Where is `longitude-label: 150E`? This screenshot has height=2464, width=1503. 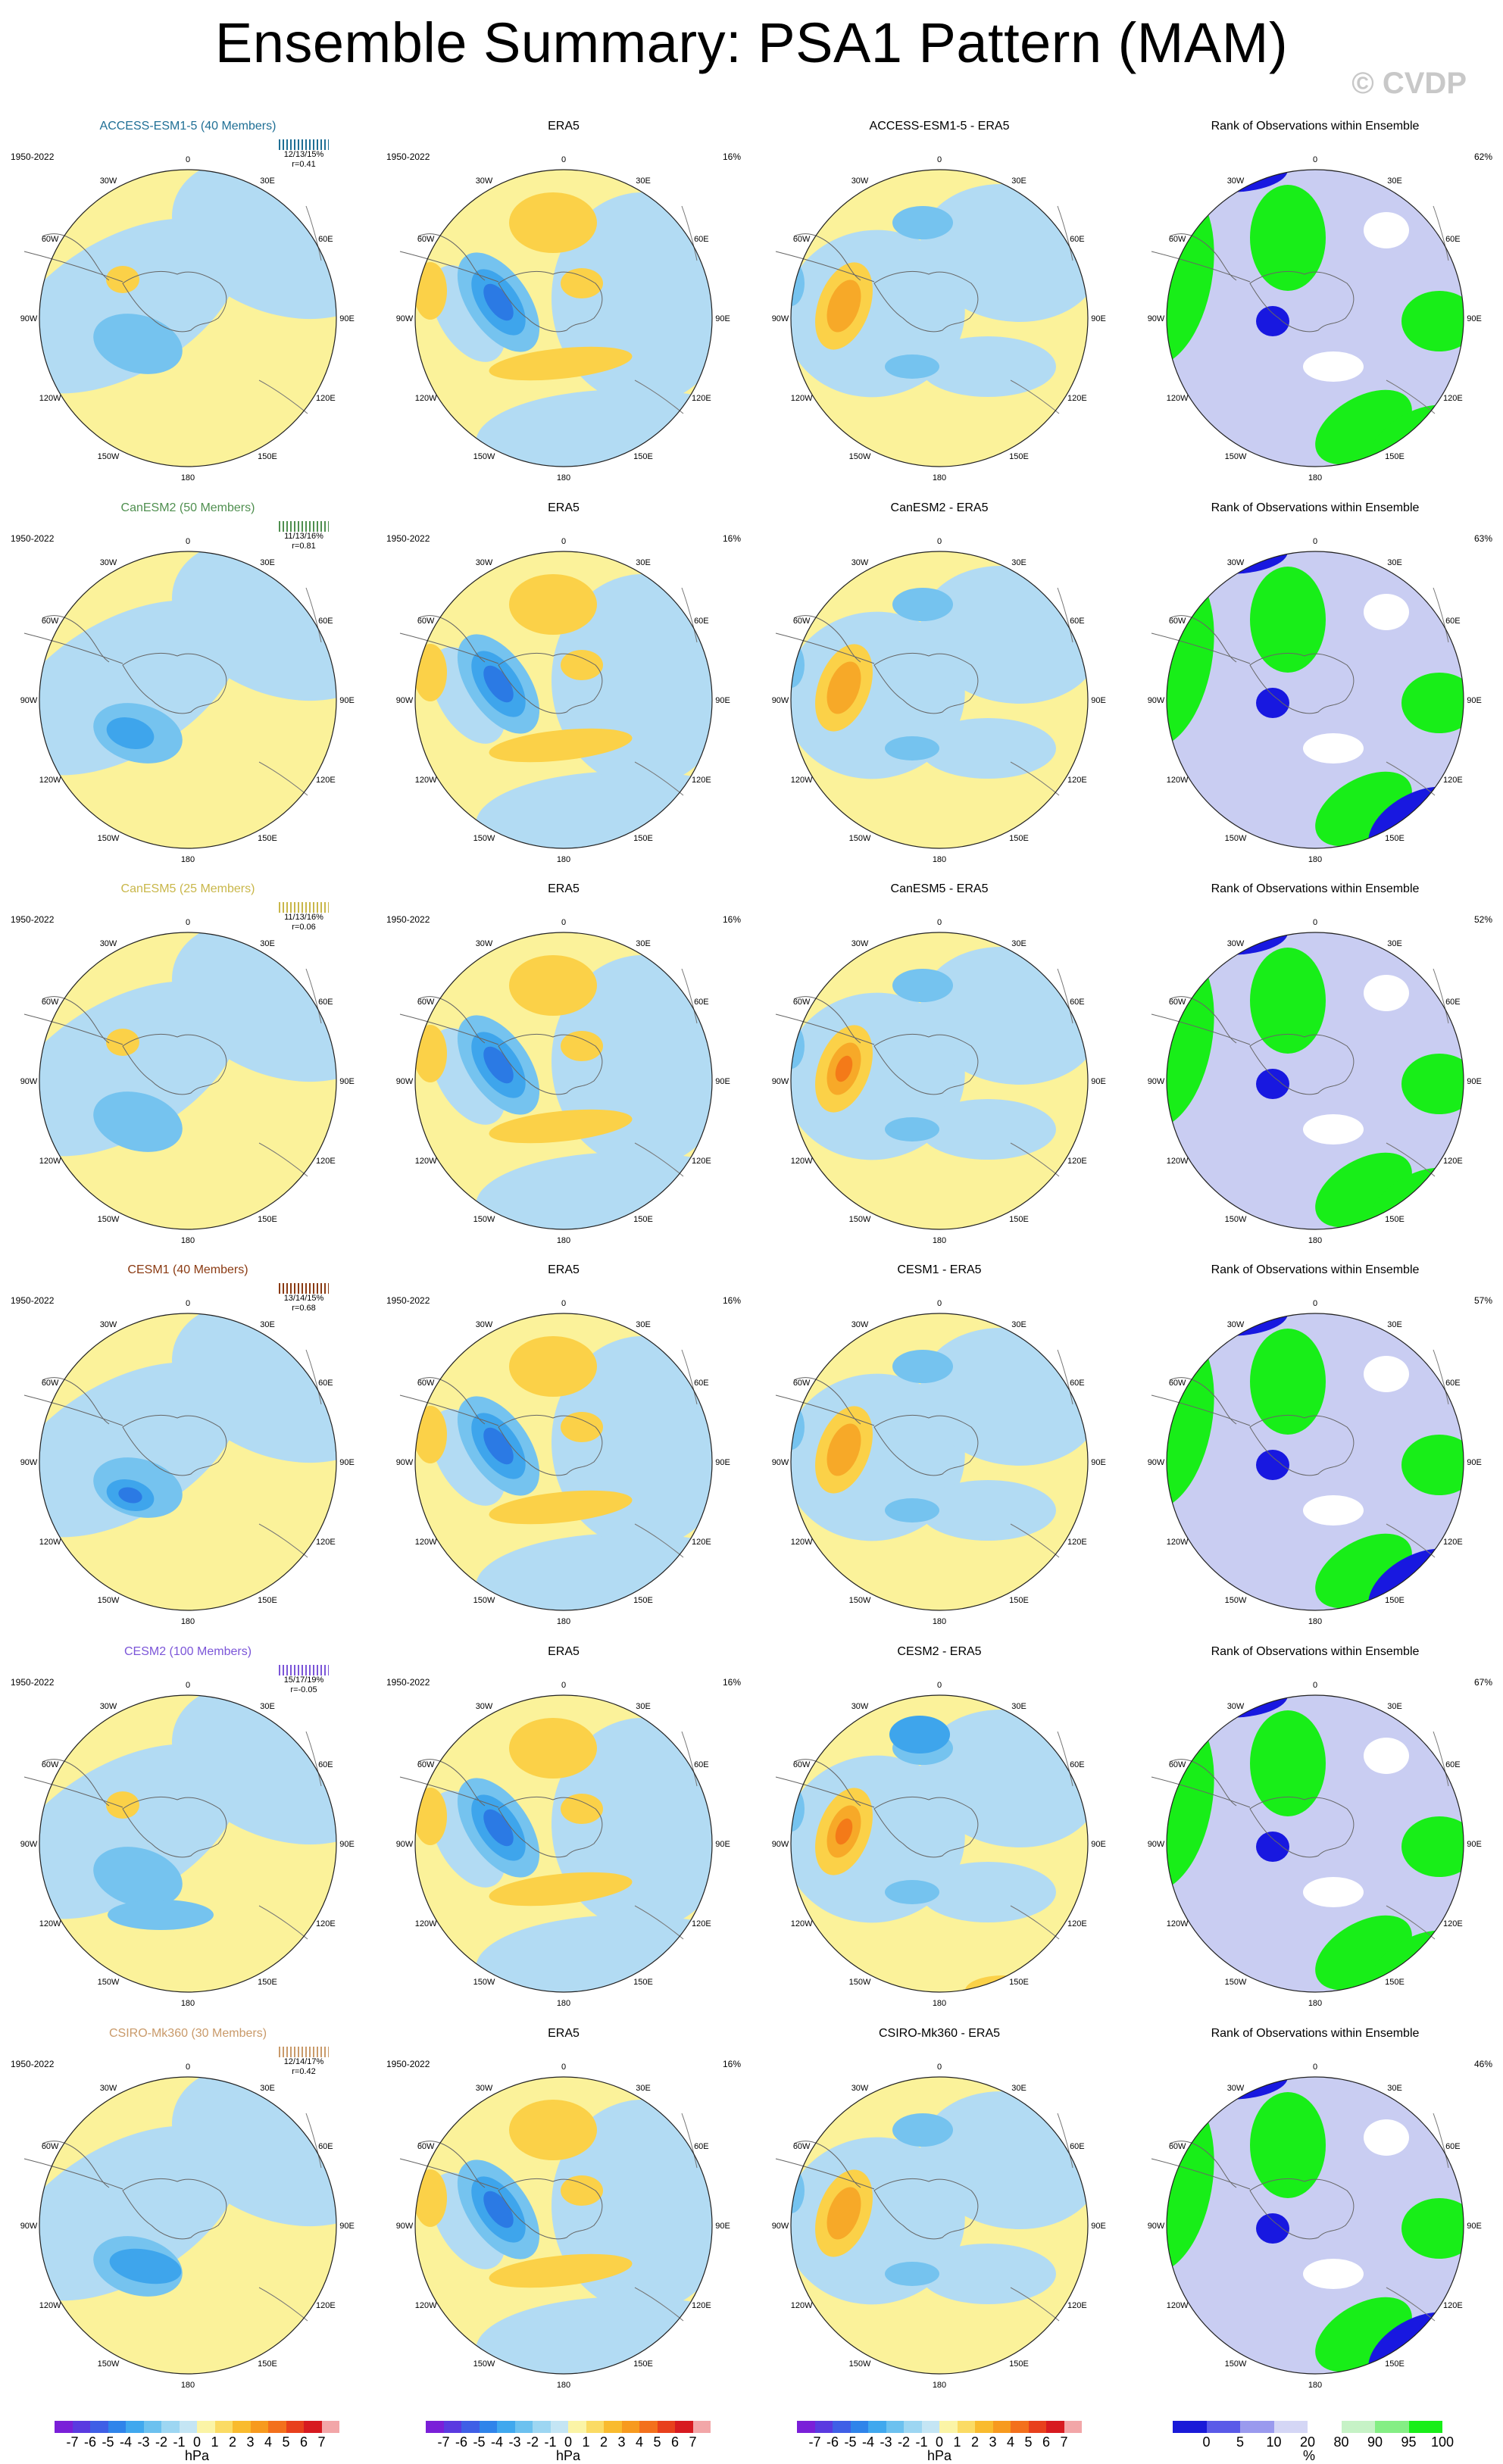
longitude-label: 150E is located at coordinates (267, 1219).